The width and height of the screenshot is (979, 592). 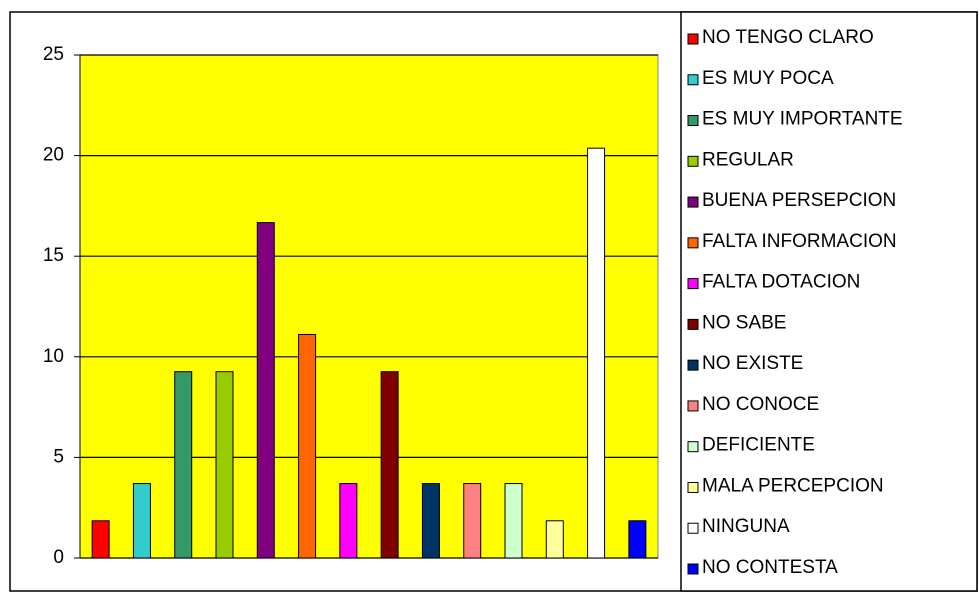 What do you see at coordinates (53, 356) in the screenshot?
I see `y-tick-label: 10` at bounding box center [53, 356].